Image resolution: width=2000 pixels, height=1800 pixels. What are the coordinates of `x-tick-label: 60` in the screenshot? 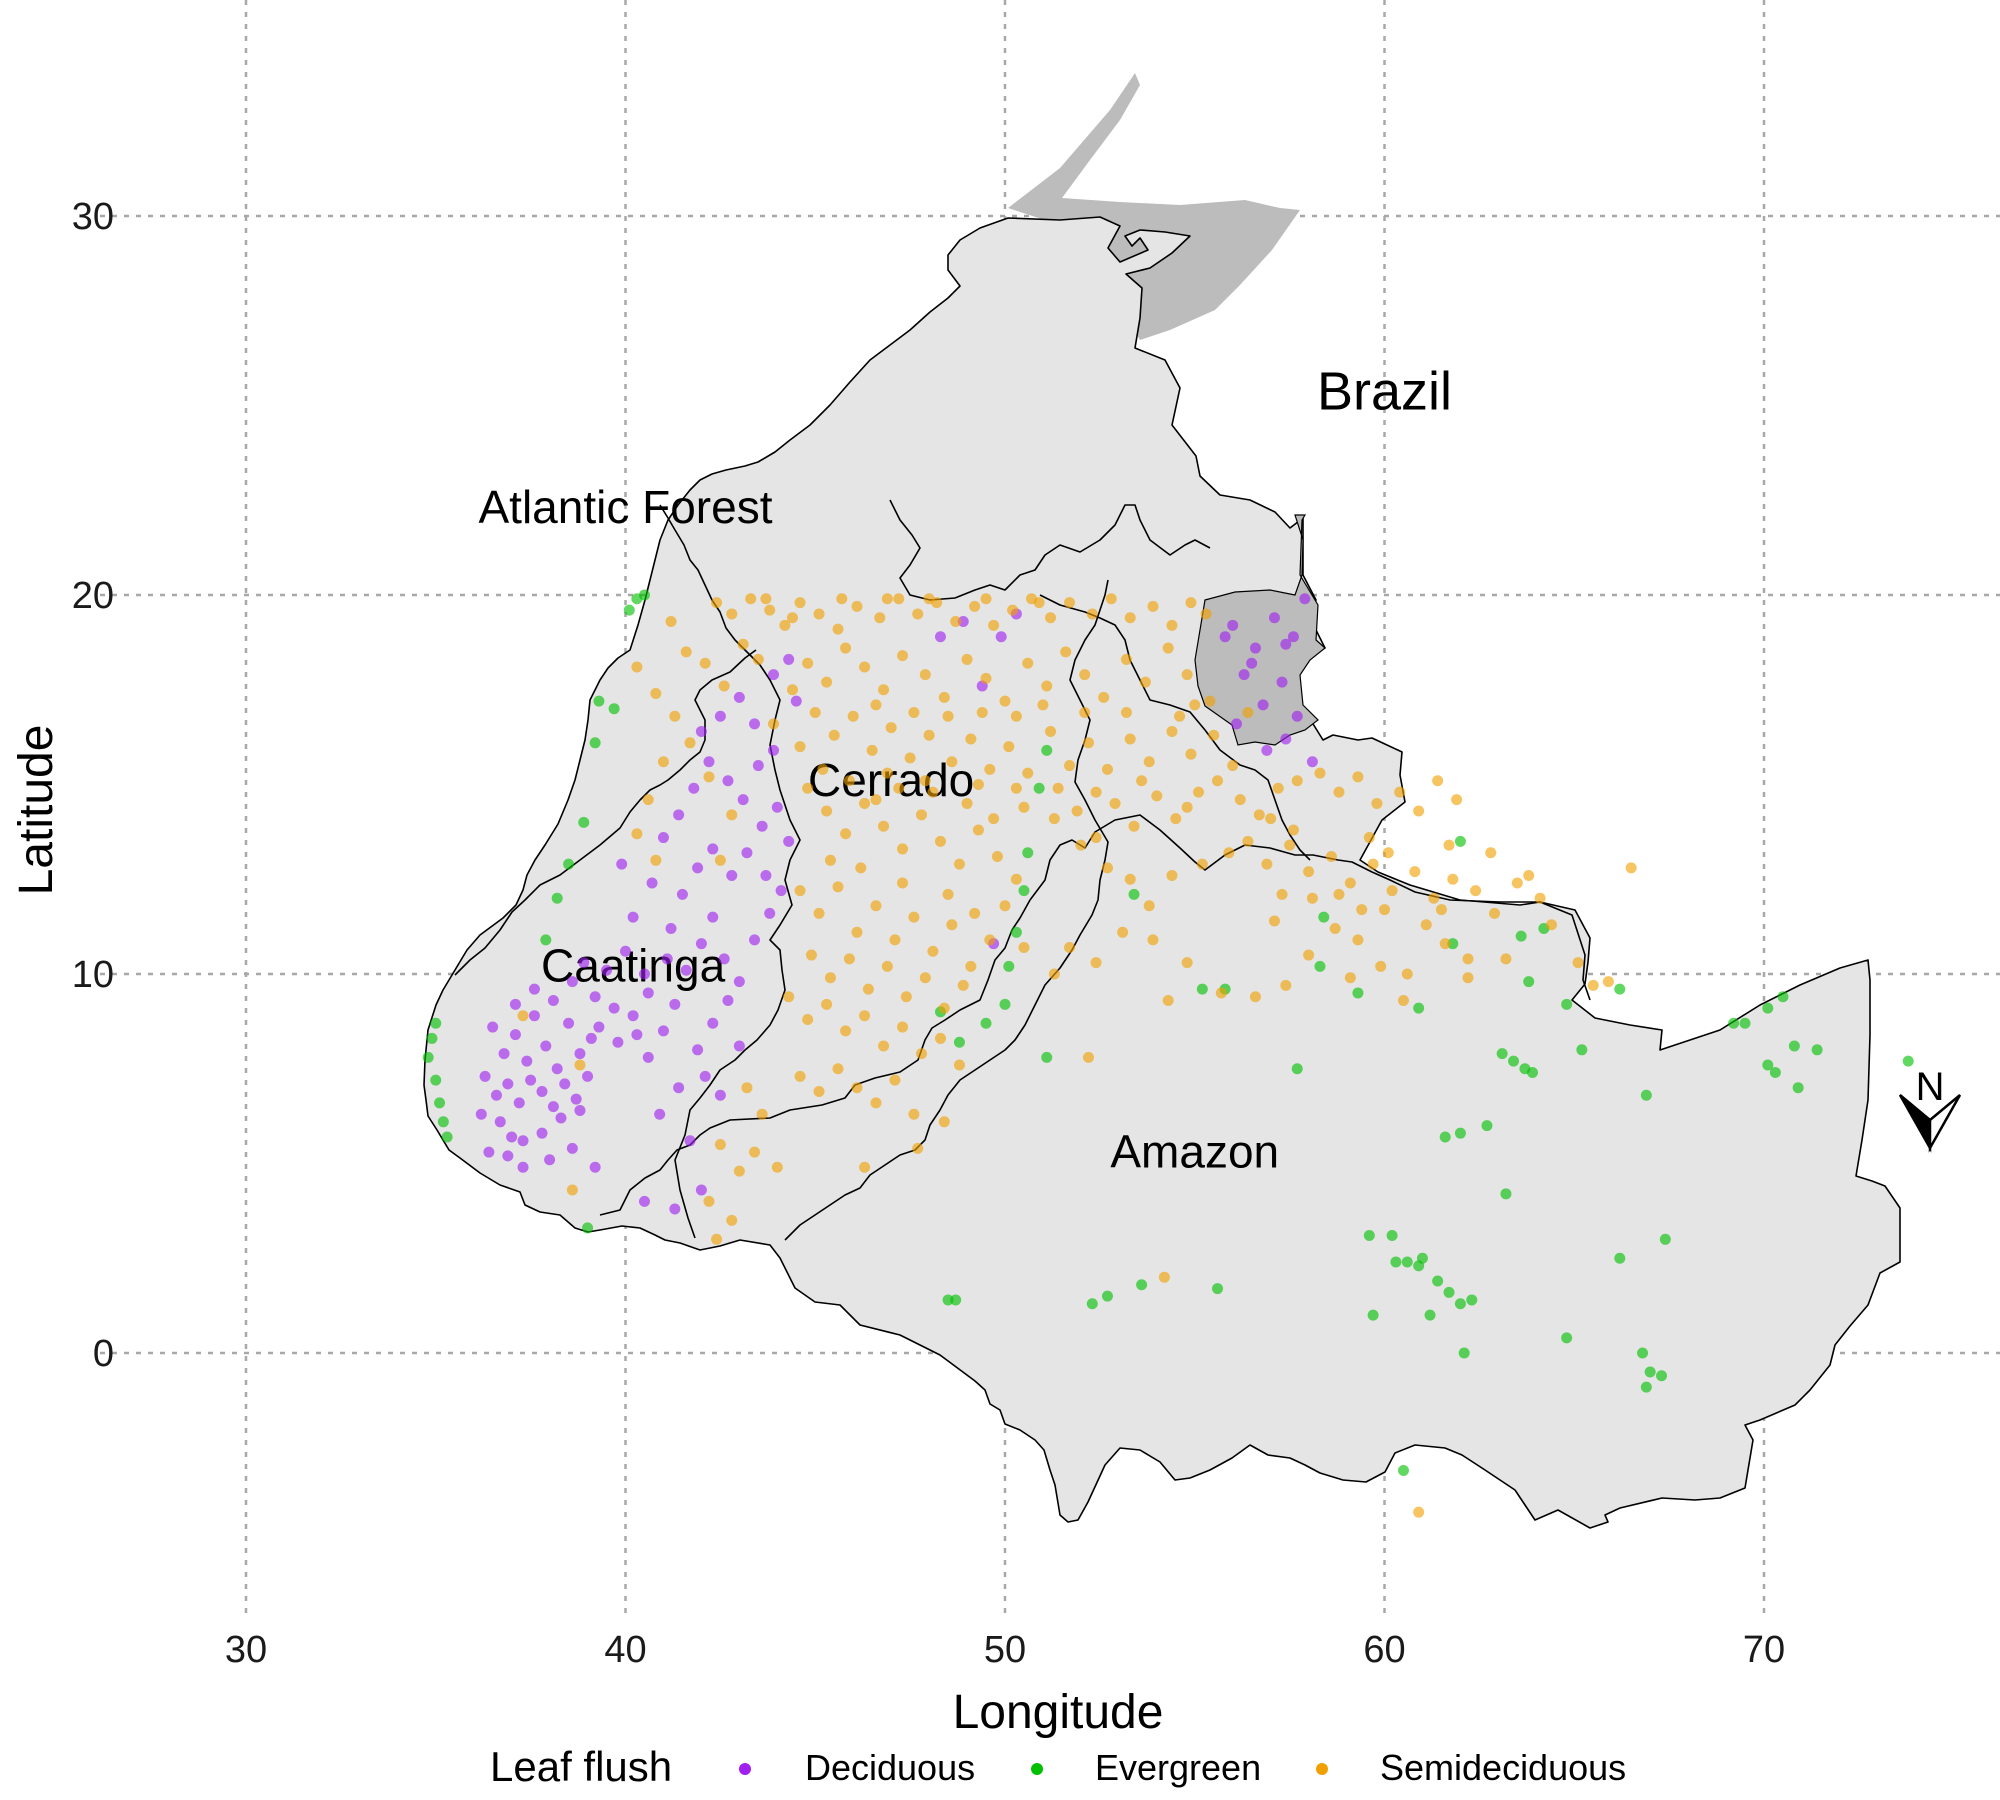 It's located at (1384, 1650).